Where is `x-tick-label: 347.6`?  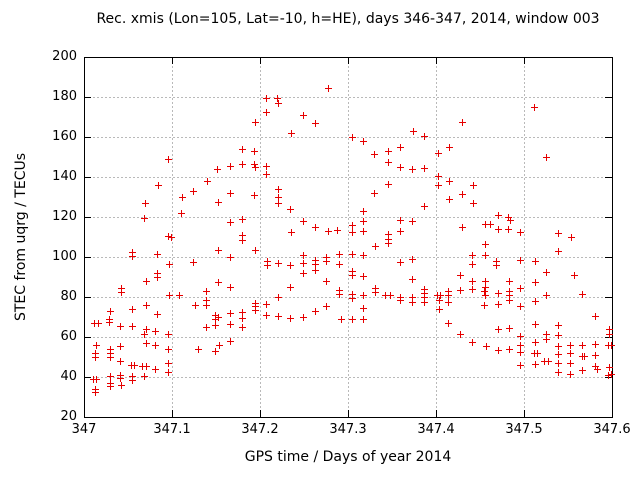 x-tick-label: 347.6 is located at coordinates (612, 429).